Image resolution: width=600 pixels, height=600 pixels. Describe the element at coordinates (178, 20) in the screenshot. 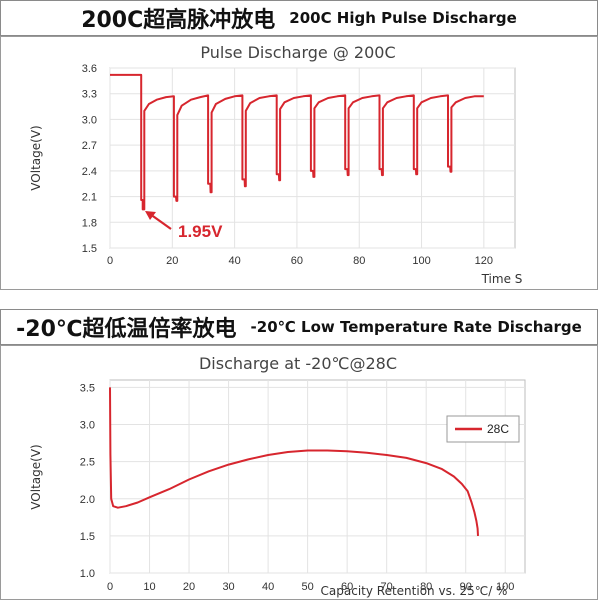

I see `pulse-discharge-banner-cn: 200C超高脉冲放电` at that location.